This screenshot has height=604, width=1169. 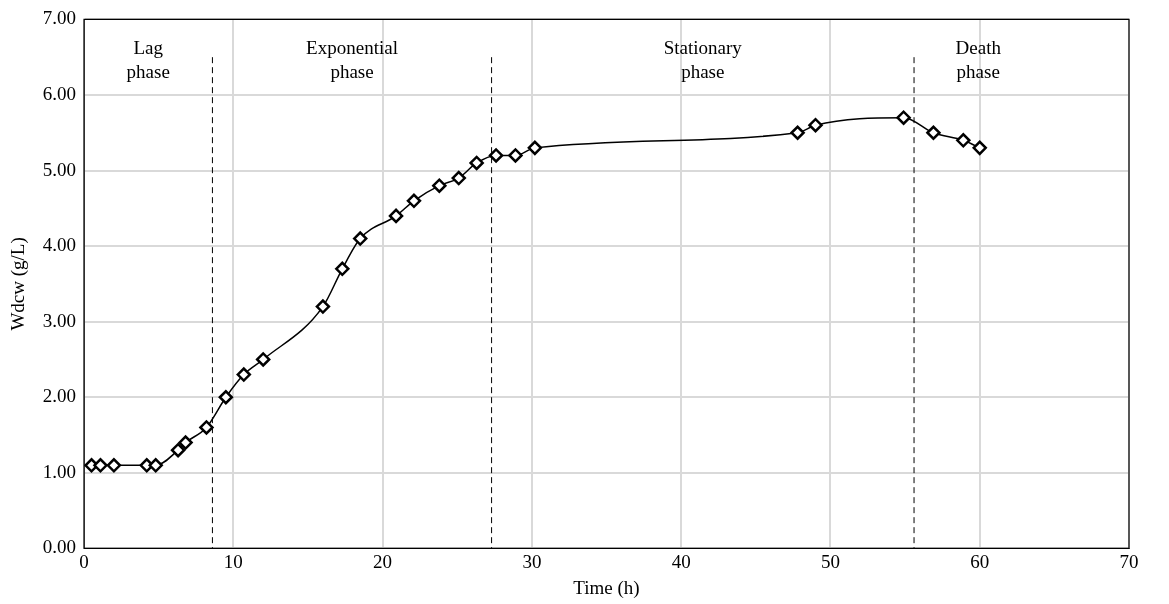 I want to click on x-tick-label: 10, so click(x=233, y=561).